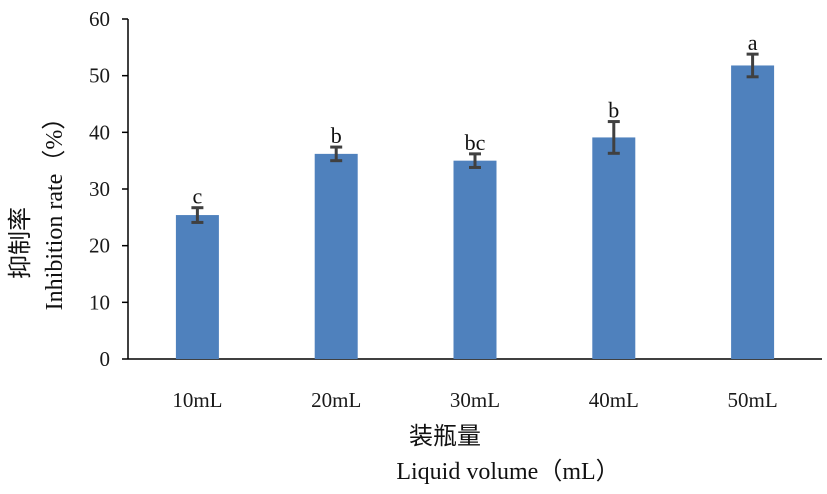  I want to click on x-tick-label: 30mL, so click(475, 400).